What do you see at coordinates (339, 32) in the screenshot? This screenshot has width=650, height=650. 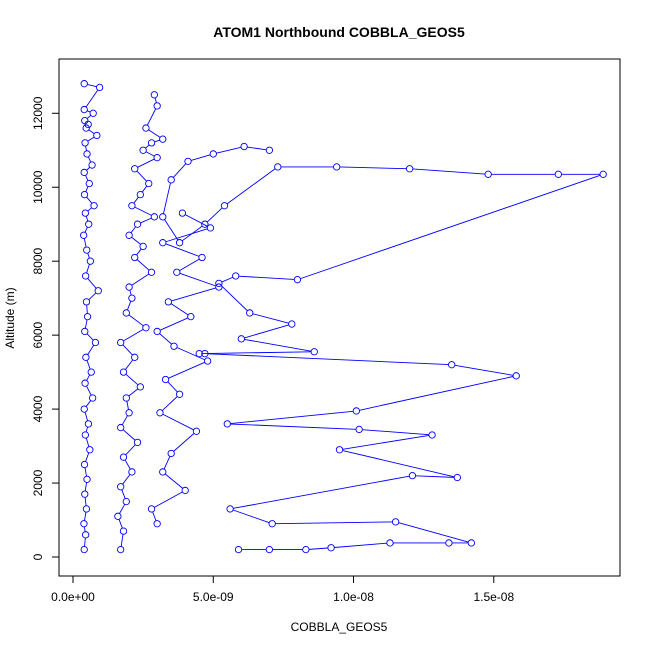 I see `chart-title: ATOM1 Northbound COBBLA_GEOS5` at bounding box center [339, 32].